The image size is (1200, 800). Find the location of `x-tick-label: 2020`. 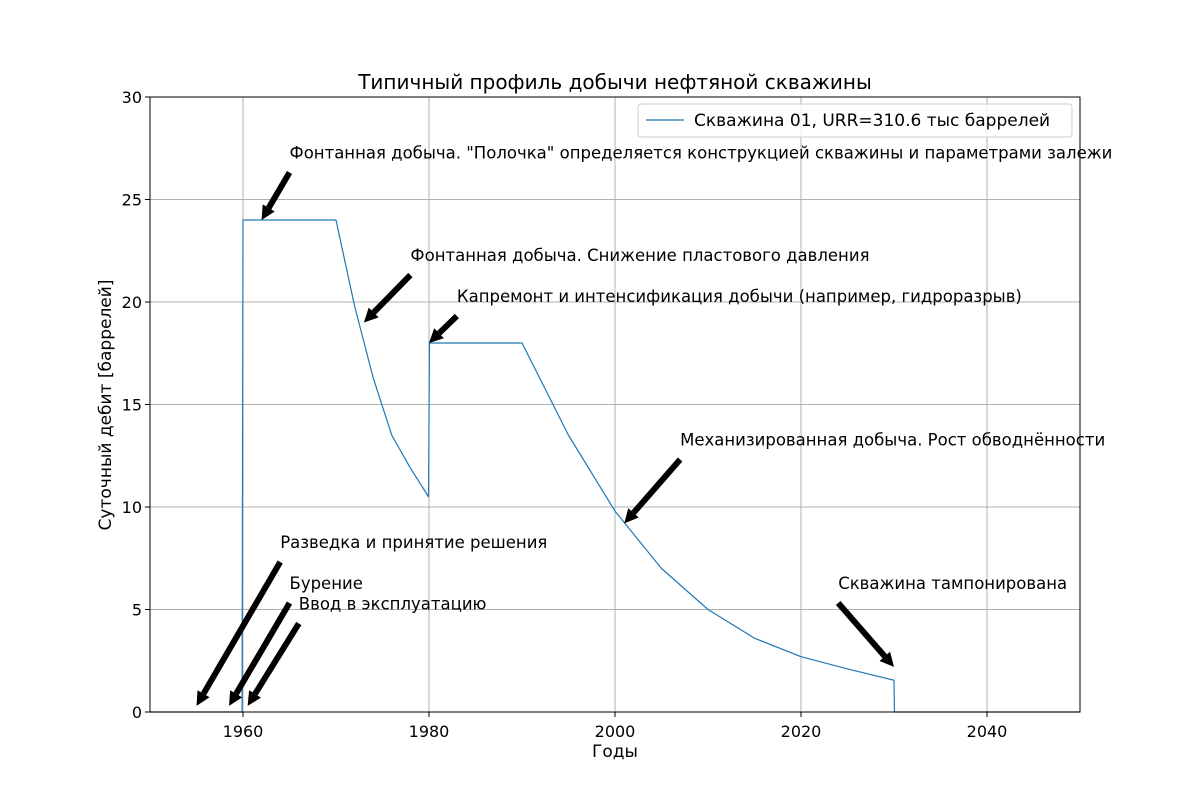

x-tick-label: 2020 is located at coordinates (801, 731).